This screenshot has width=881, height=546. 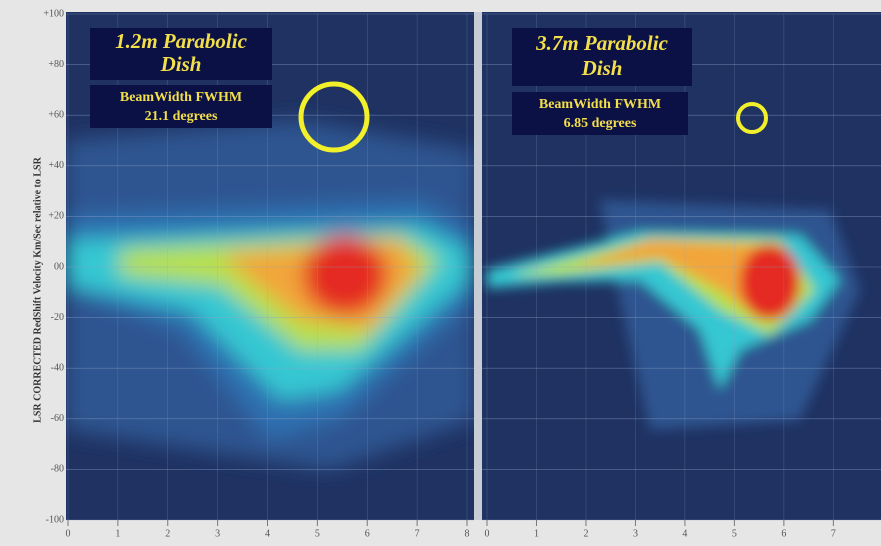 What do you see at coordinates (56, 165) in the screenshot?
I see `y-tick-label: +40` at bounding box center [56, 165].